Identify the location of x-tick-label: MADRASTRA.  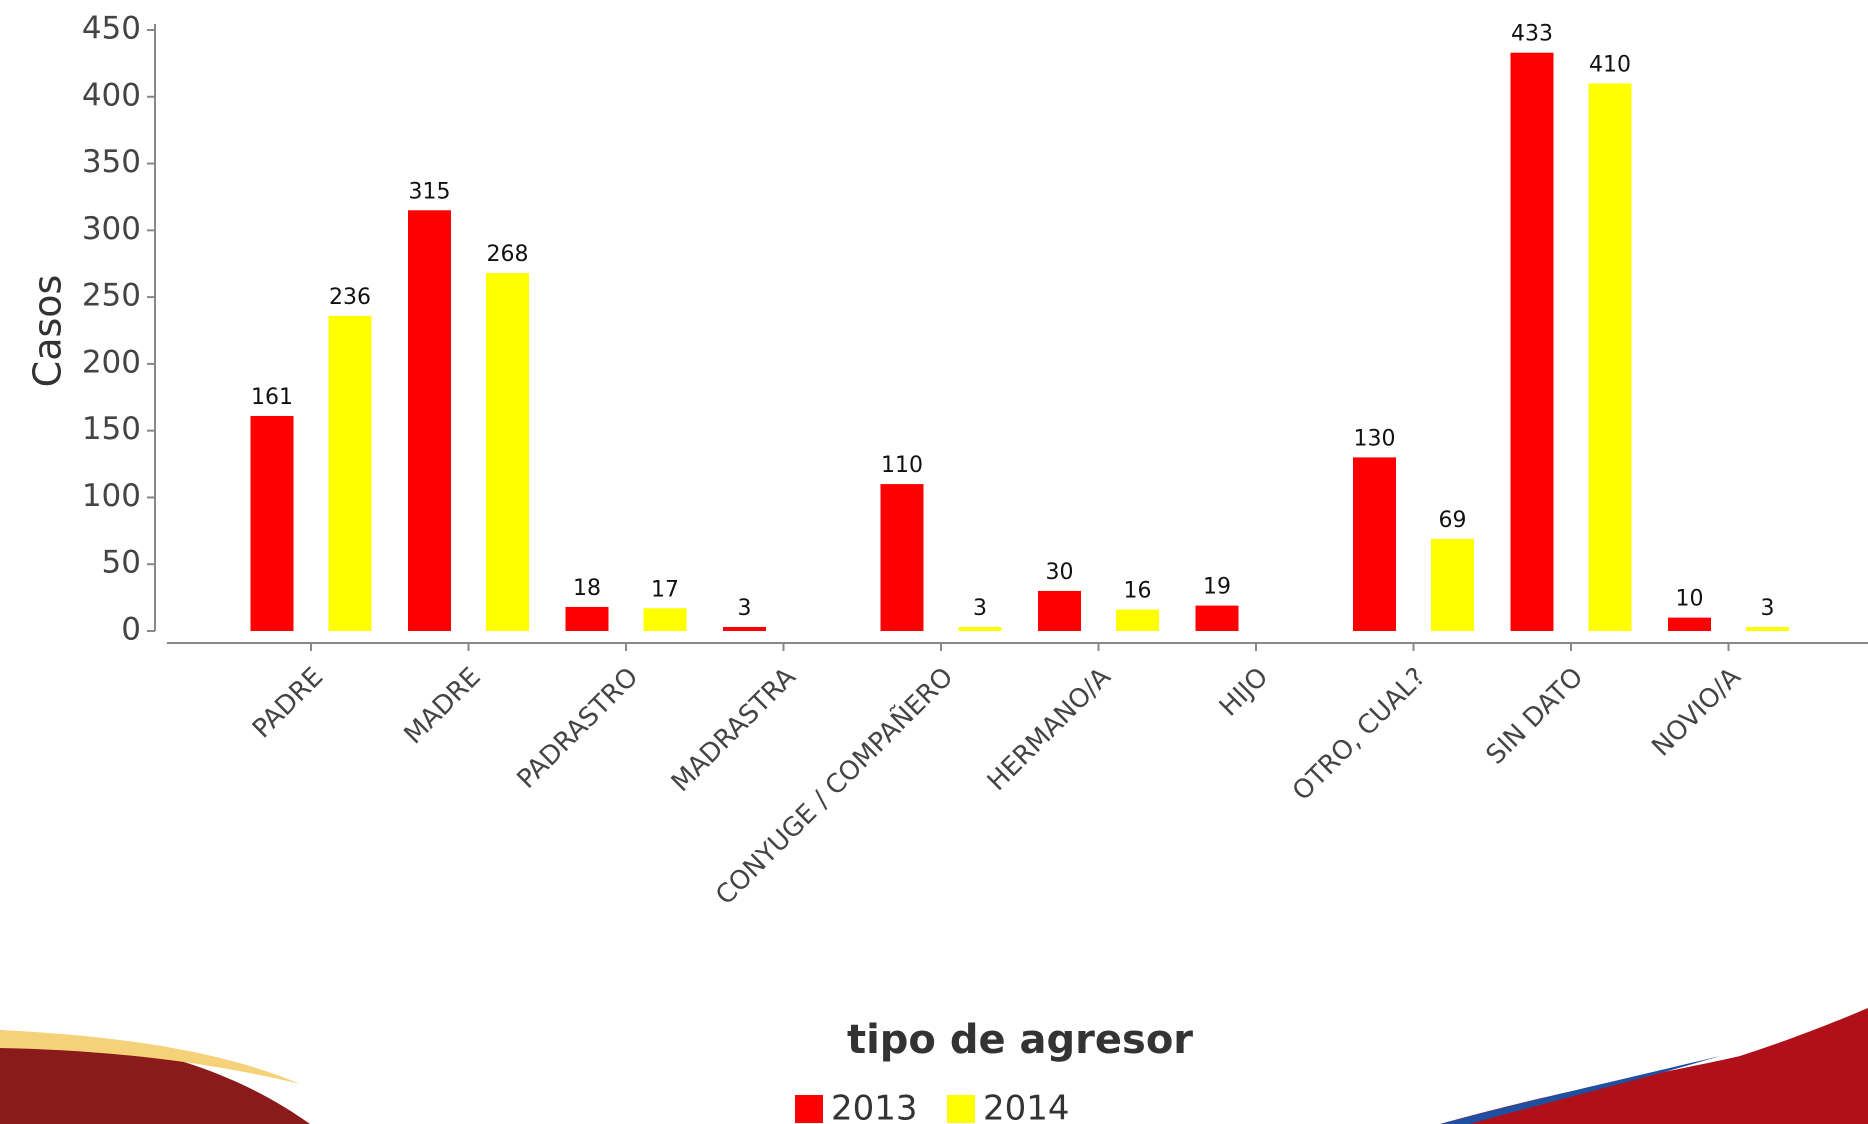
(734, 730).